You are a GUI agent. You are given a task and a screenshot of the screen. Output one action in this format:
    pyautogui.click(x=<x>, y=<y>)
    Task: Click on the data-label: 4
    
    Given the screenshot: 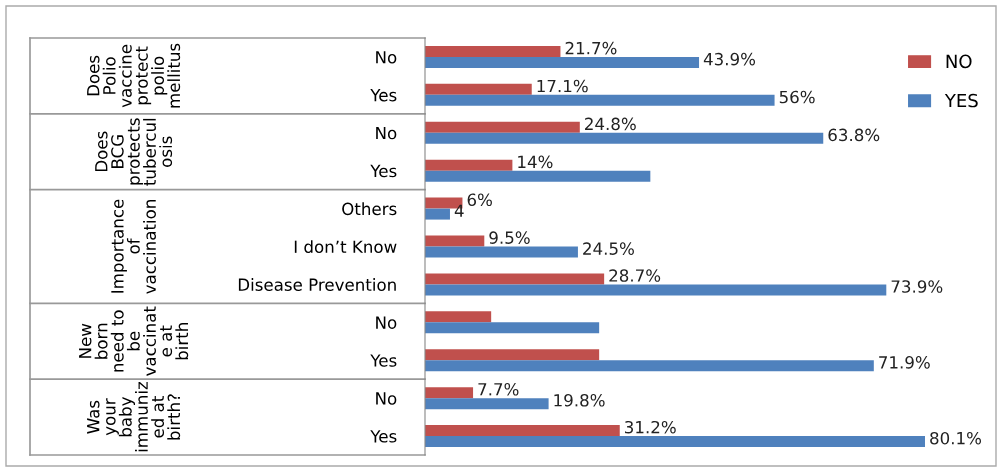 What is the action you would take?
    pyautogui.click(x=459, y=210)
    